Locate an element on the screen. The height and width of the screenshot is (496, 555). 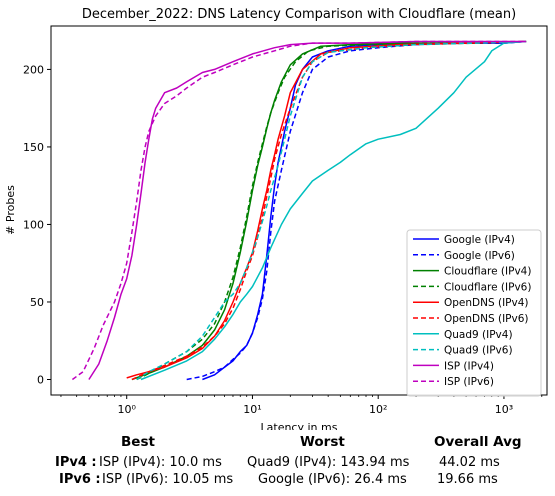
legend-label: Cloudflare (IPv6) is located at coordinates (487, 287).